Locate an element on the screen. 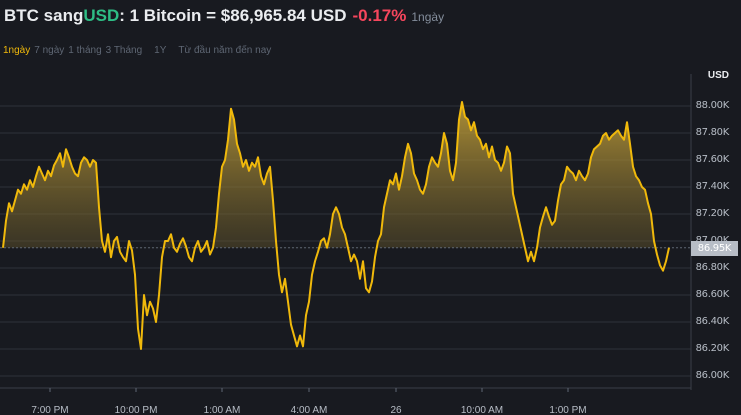 The width and height of the screenshot is (741, 415). x-tick-label: 1:00 PM is located at coordinates (568, 410).